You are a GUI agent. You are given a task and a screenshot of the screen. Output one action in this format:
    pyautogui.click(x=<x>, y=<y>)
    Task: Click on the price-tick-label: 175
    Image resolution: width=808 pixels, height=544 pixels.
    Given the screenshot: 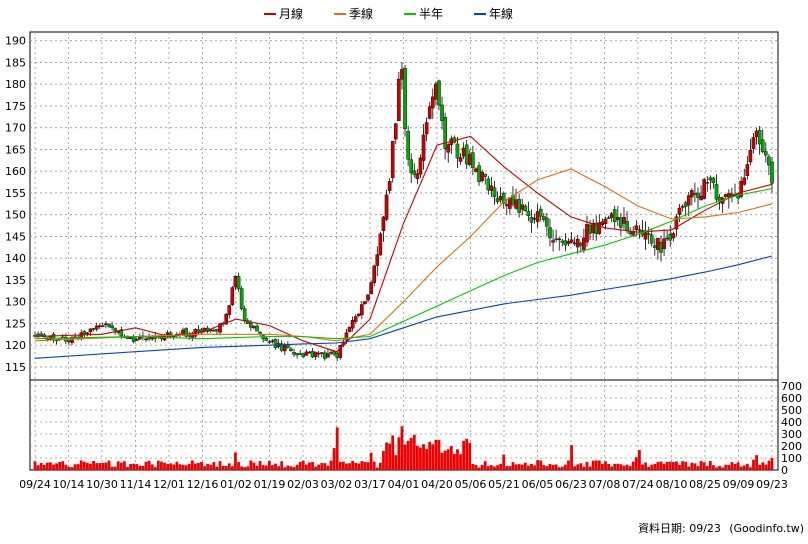 What is the action you would take?
    pyautogui.click(x=15, y=106)
    